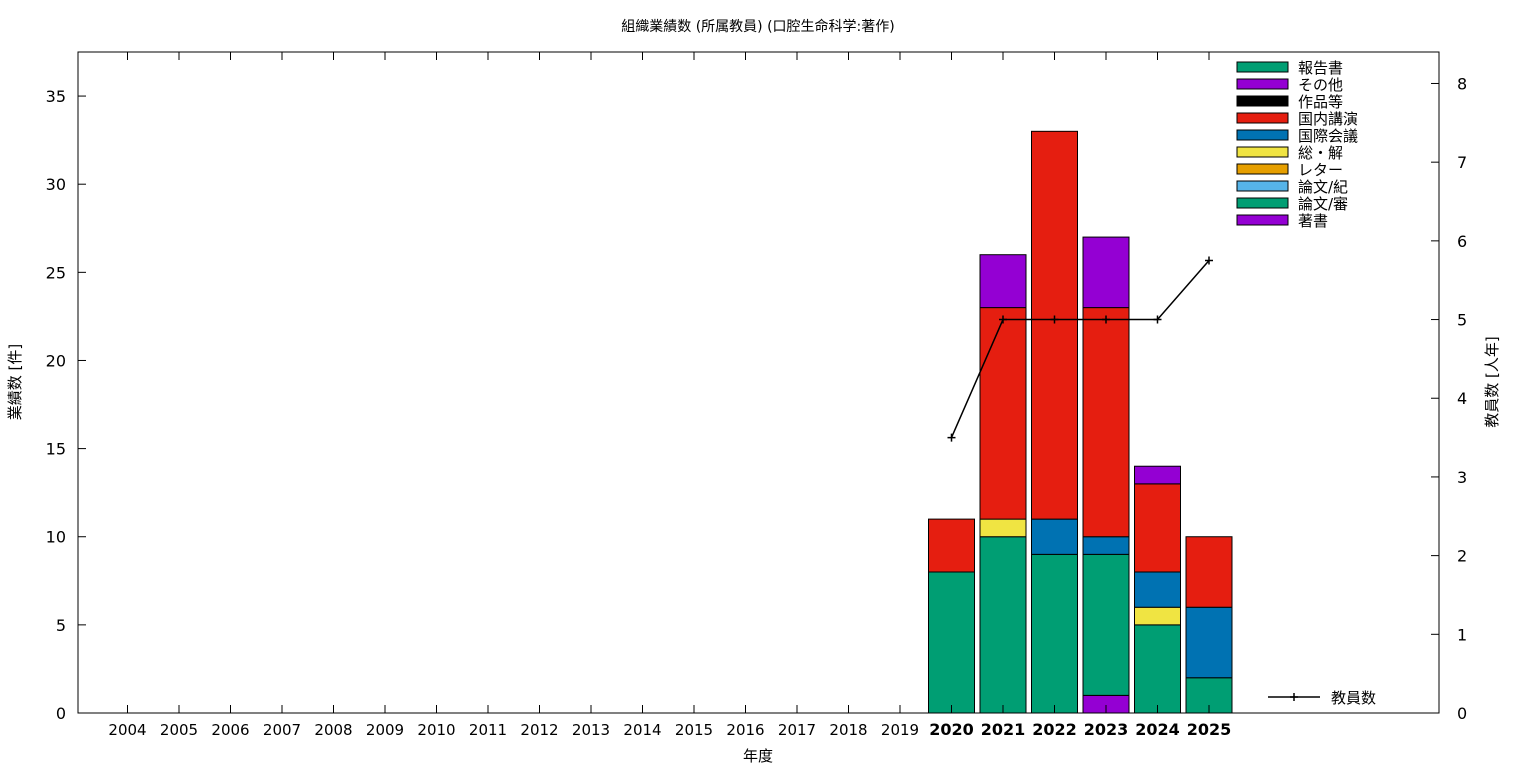  What do you see at coordinates (1106, 545) in the screenshot?
I see `bar-2023-s5` at bounding box center [1106, 545].